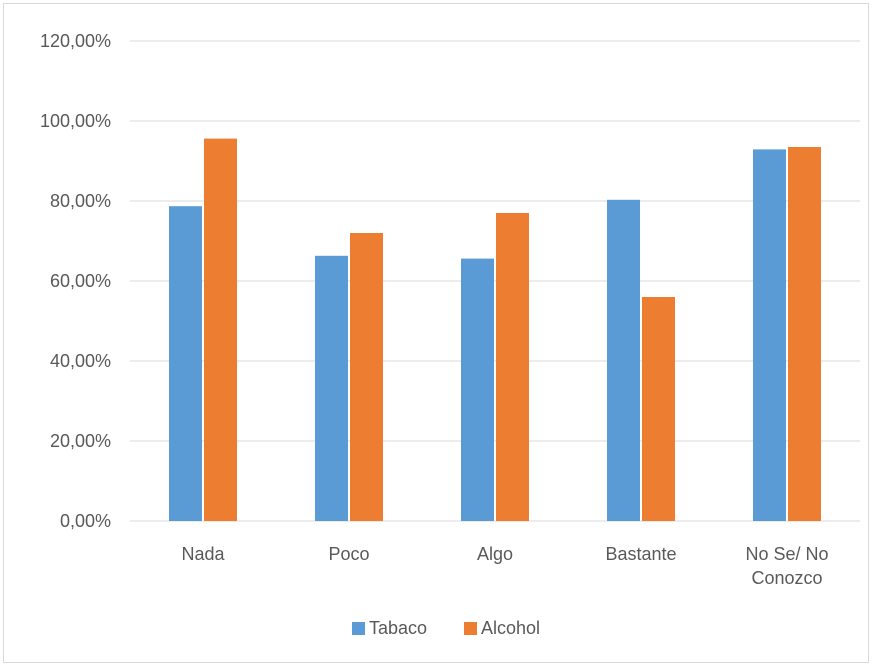 Image resolution: width=874 pixels, height=667 pixels. I want to click on x-tick-label: Algo, so click(495, 554).